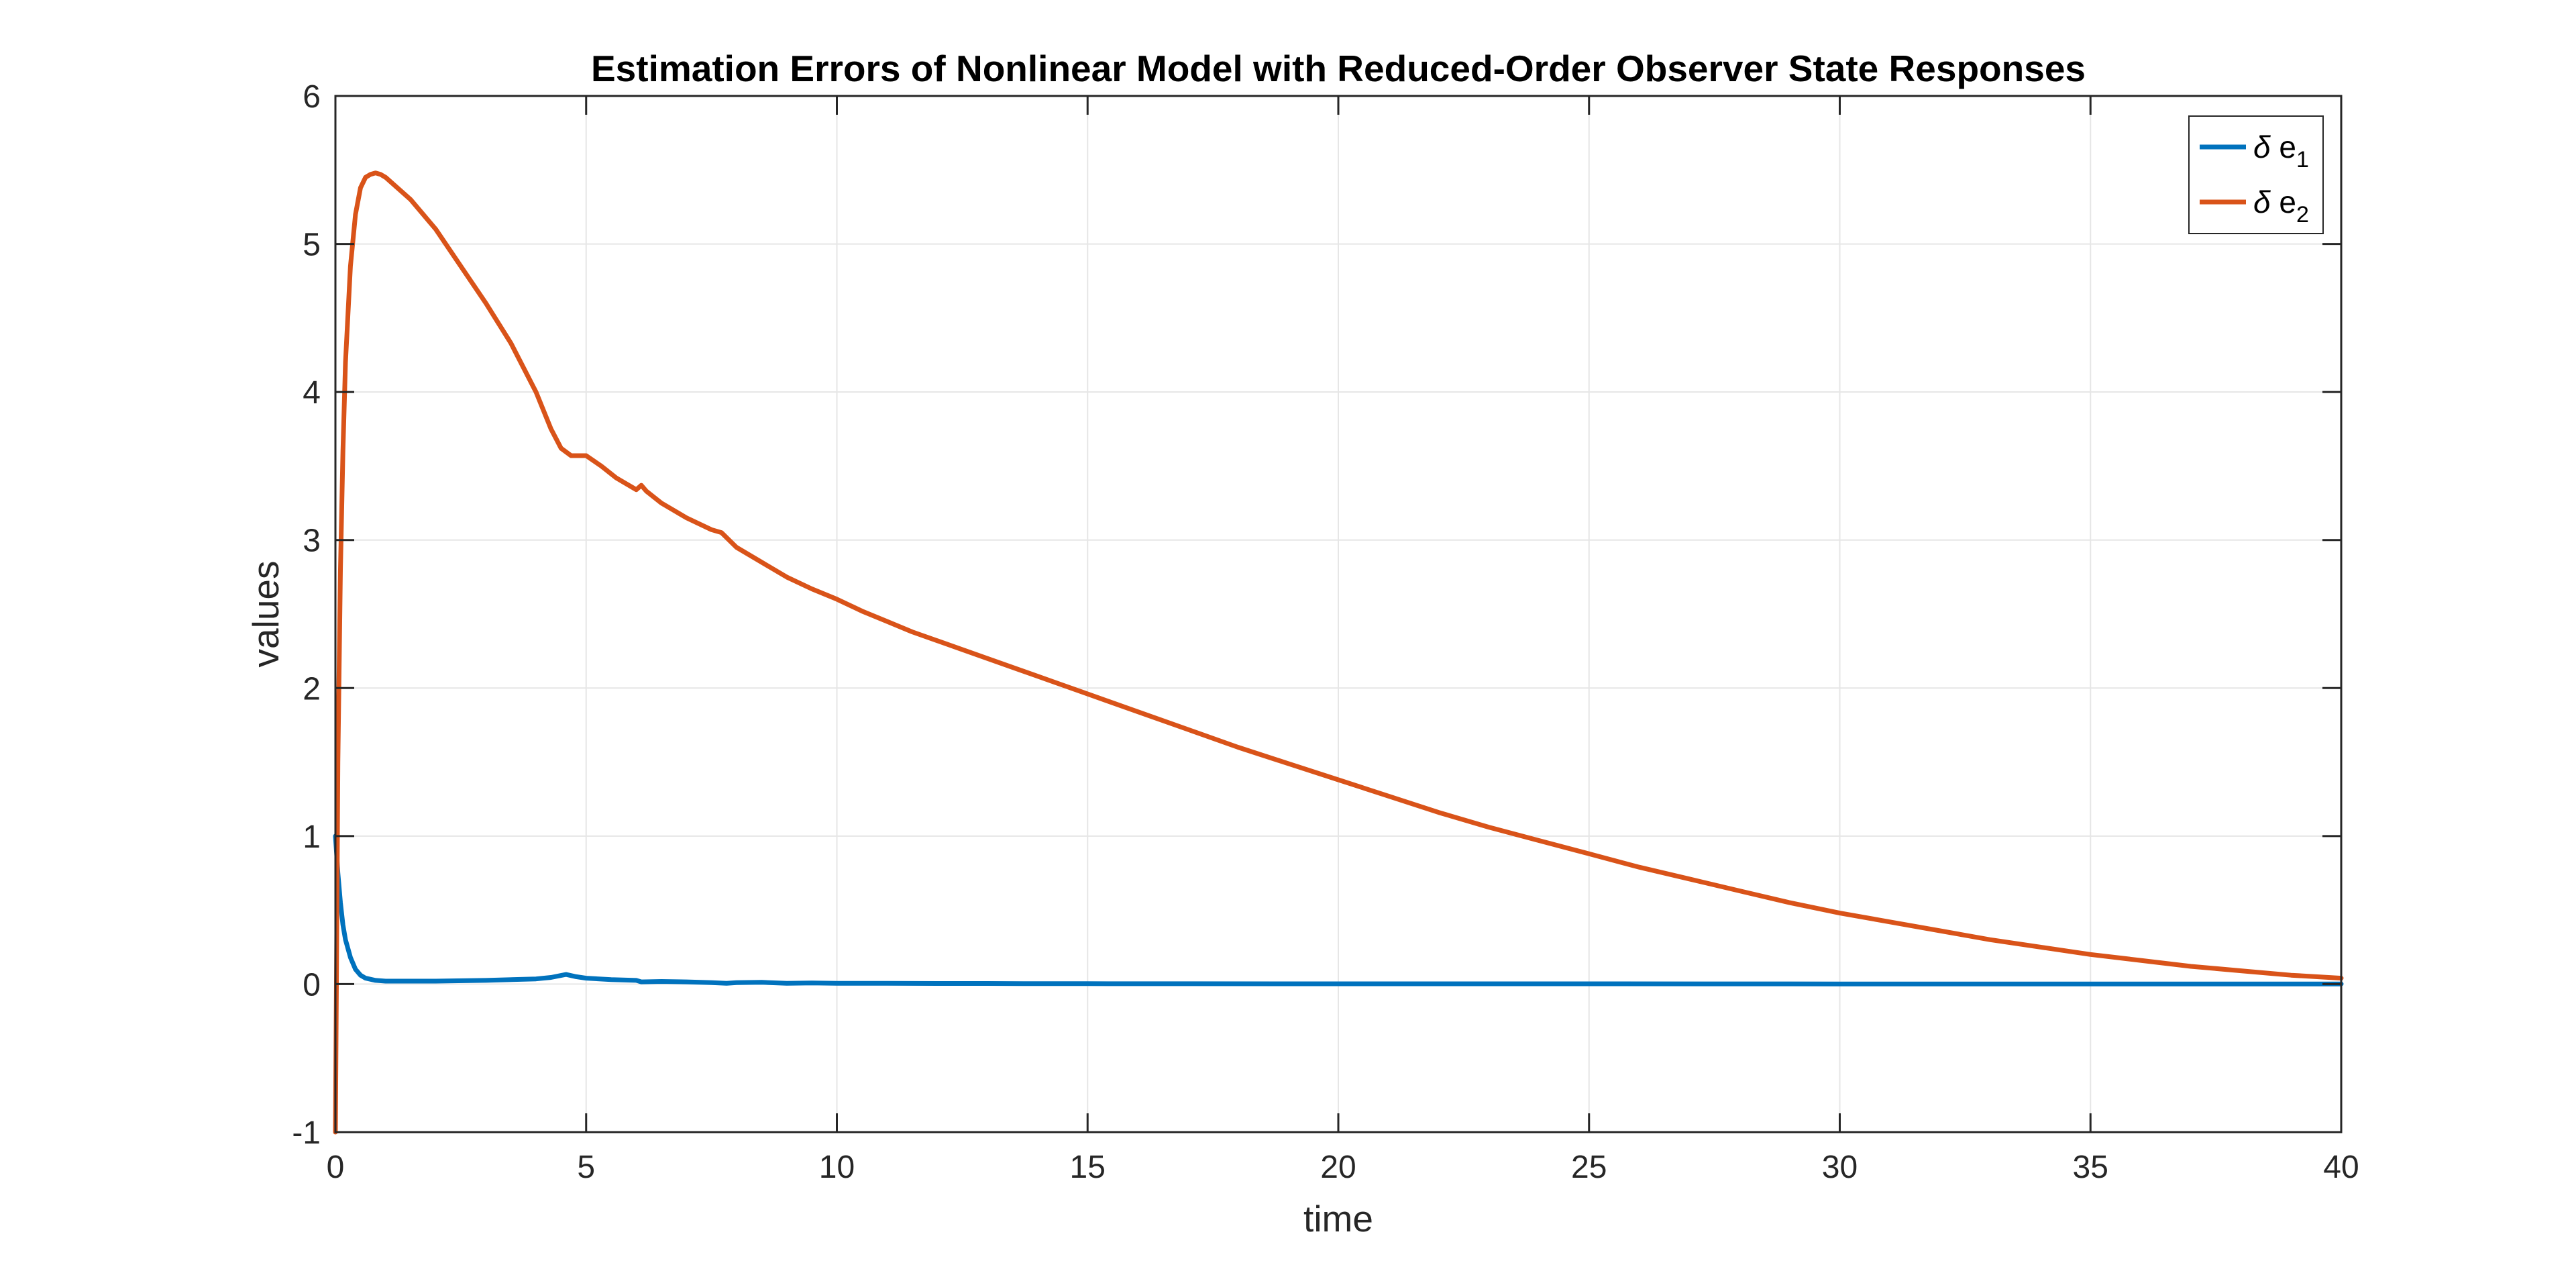 The height and width of the screenshot is (1267, 2576). What do you see at coordinates (312, 689) in the screenshot?
I see `y-tick-label: 2` at bounding box center [312, 689].